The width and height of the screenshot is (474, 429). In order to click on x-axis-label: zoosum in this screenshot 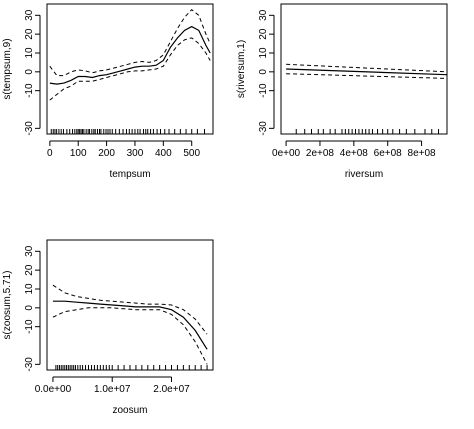, I will do `click(129, 410)`.